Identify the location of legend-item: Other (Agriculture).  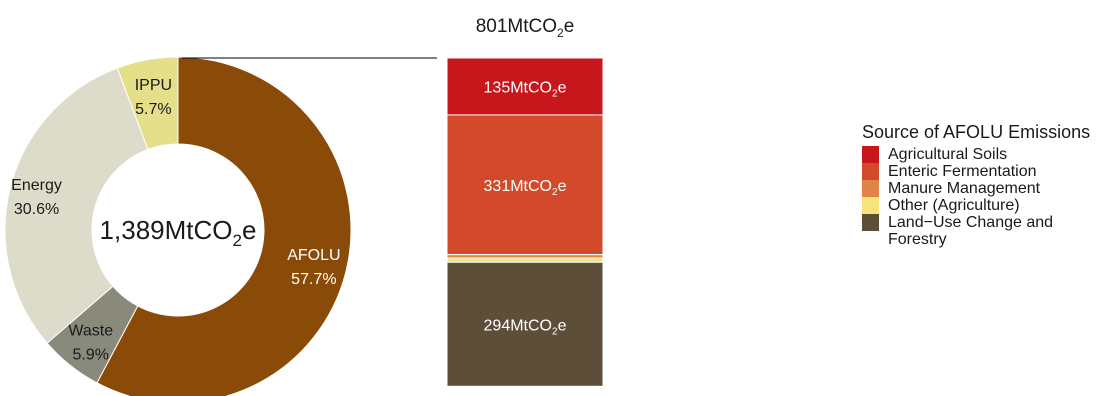
(976, 205).